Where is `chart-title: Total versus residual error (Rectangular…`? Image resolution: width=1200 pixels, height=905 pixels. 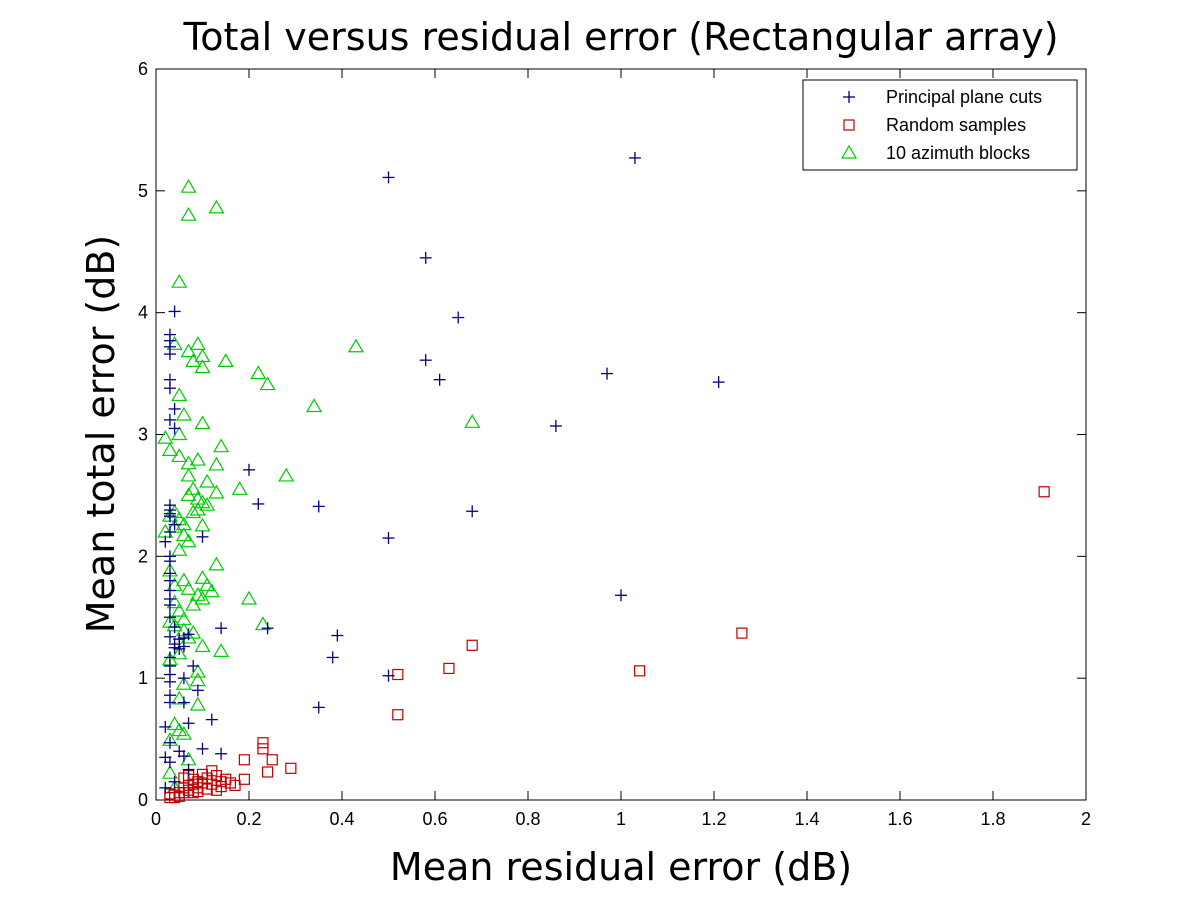 chart-title: Total versus residual error (Rectangular… is located at coordinates (620, 37).